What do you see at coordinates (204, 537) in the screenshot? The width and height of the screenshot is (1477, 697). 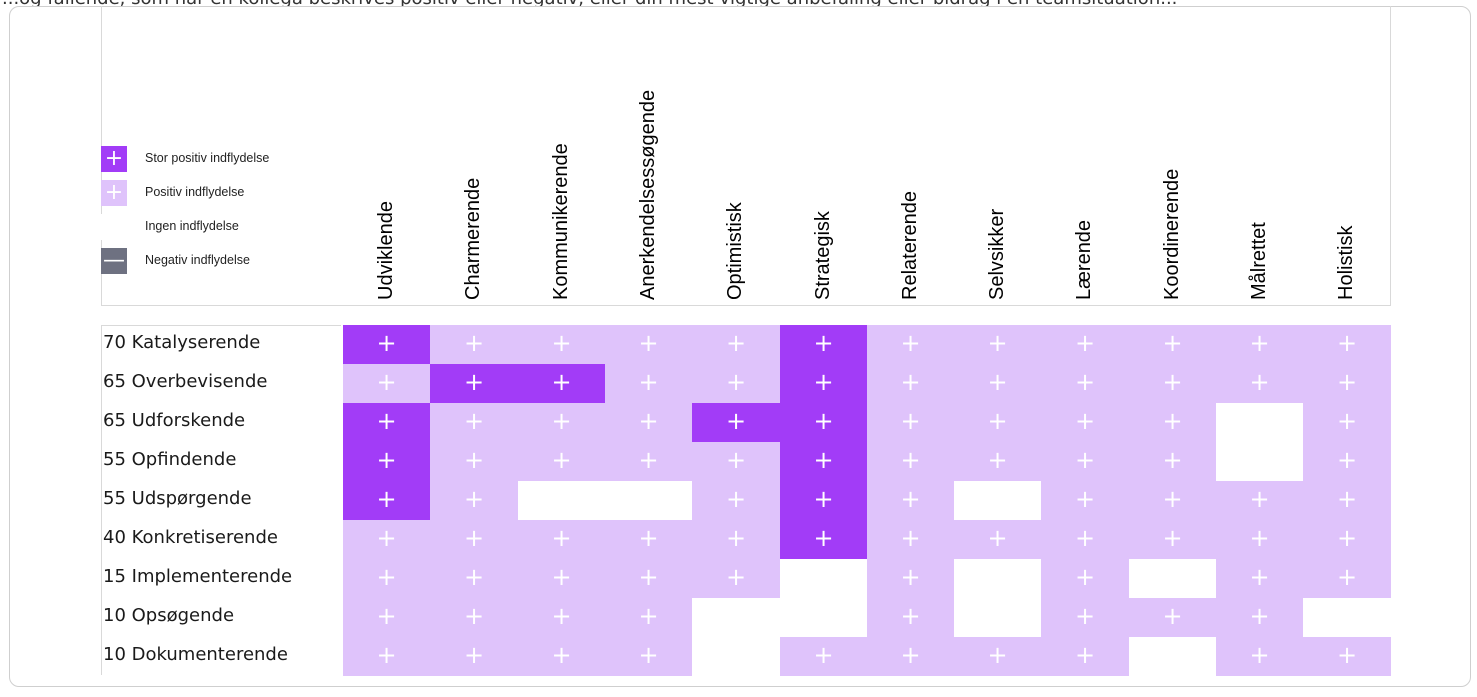 I see `row-name: Konkretiserende` at bounding box center [204, 537].